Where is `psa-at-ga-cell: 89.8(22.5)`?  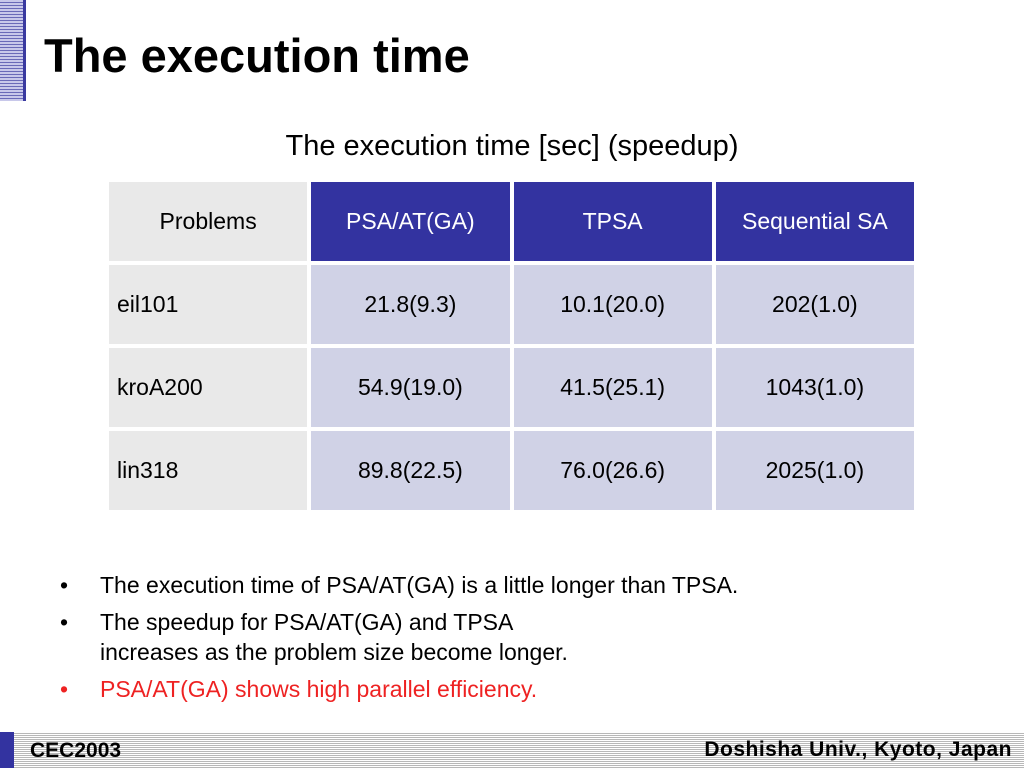
psa-at-ga-cell: 89.8(22.5) is located at coordinates (410, 470).